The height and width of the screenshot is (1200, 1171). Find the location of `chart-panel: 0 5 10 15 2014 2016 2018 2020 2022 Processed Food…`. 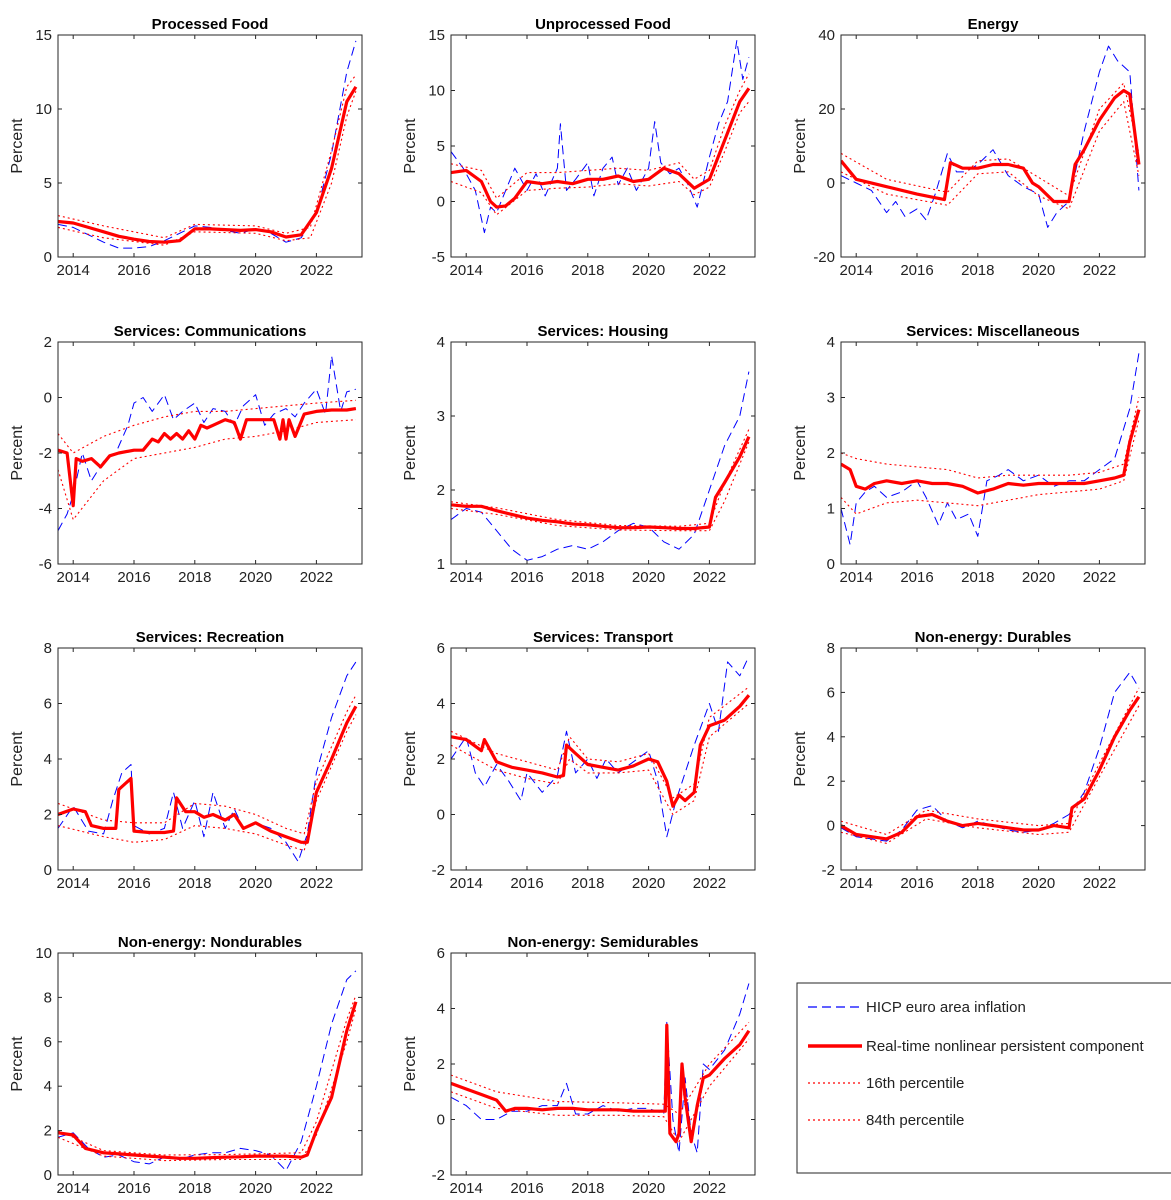

chart-panel: 0 5 10 15 2014 2016 2018 2020 2022 Processed Food… is located at coordinates (186, 147).